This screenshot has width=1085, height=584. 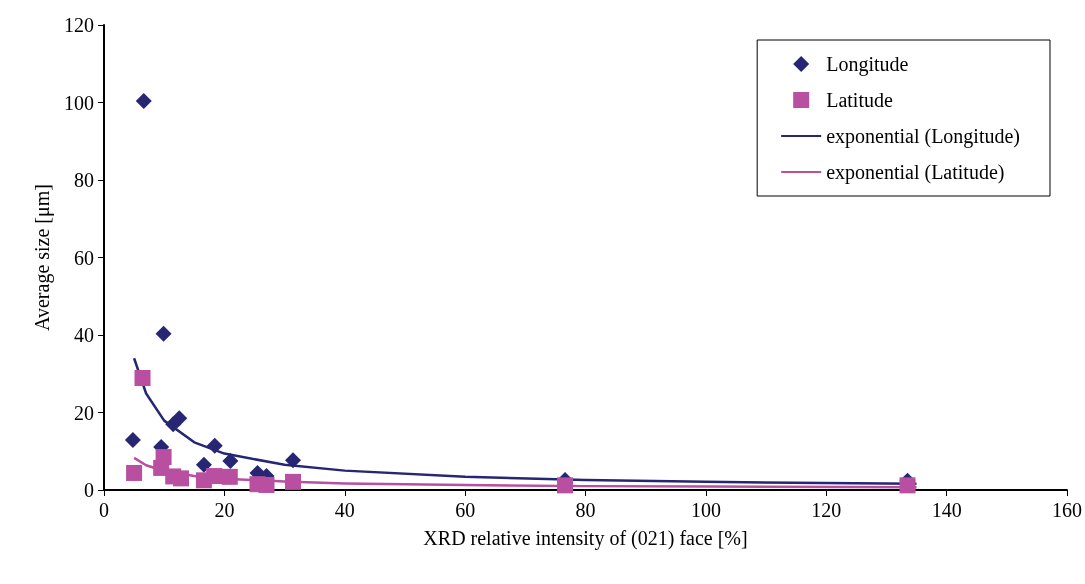 What do you see at coordinates (104, 510) in the screenshot?
I see `x-tick-label: 0` at bounding box center [104, 510].